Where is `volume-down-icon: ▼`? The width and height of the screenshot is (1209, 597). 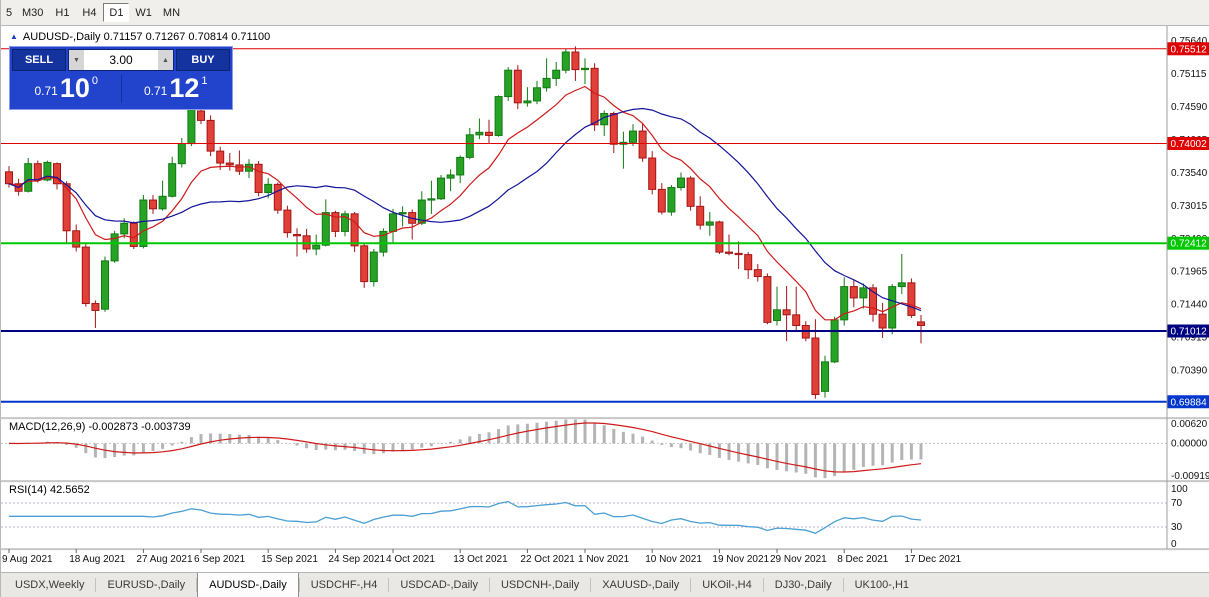
volume-down-icon: ▼ is located at coordinates (76, 60).